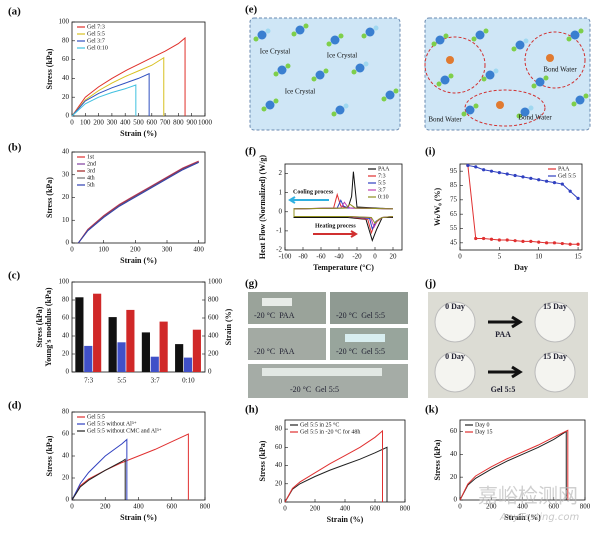 The image size is (600, 535). Describe the element at coordinates (96, 27) in the screenshot. I see `legend-label: Gel 7:3` at that location.